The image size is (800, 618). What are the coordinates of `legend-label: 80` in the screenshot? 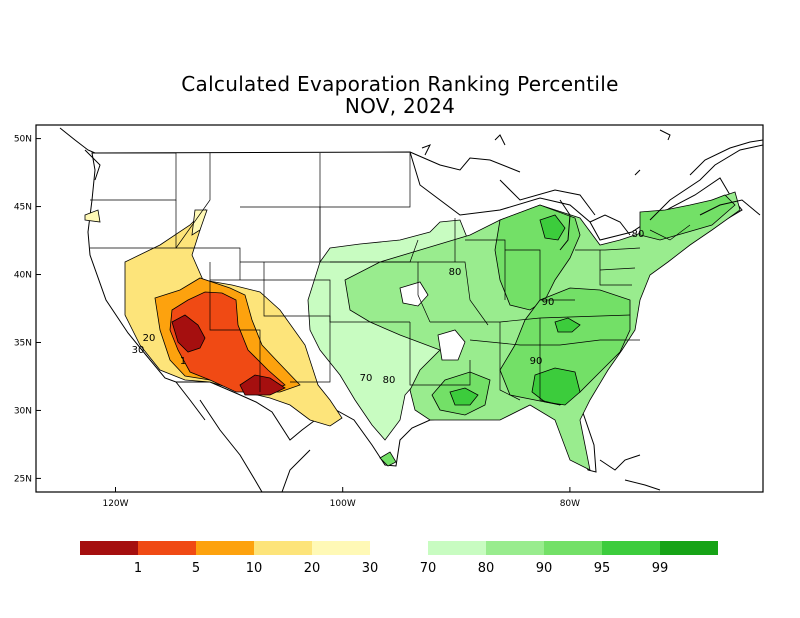 It's located at (486, 568).